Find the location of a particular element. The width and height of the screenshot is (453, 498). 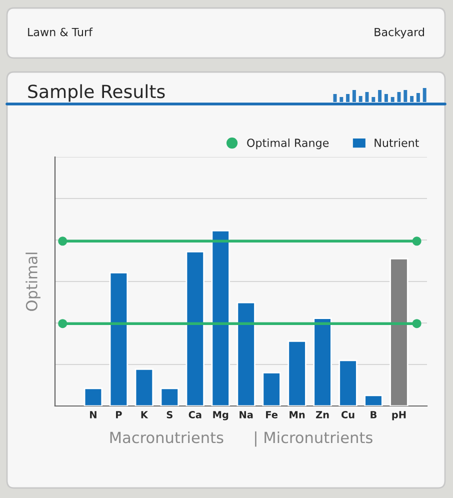

x-tick-label: Ca is located at coordinates (195, 414).